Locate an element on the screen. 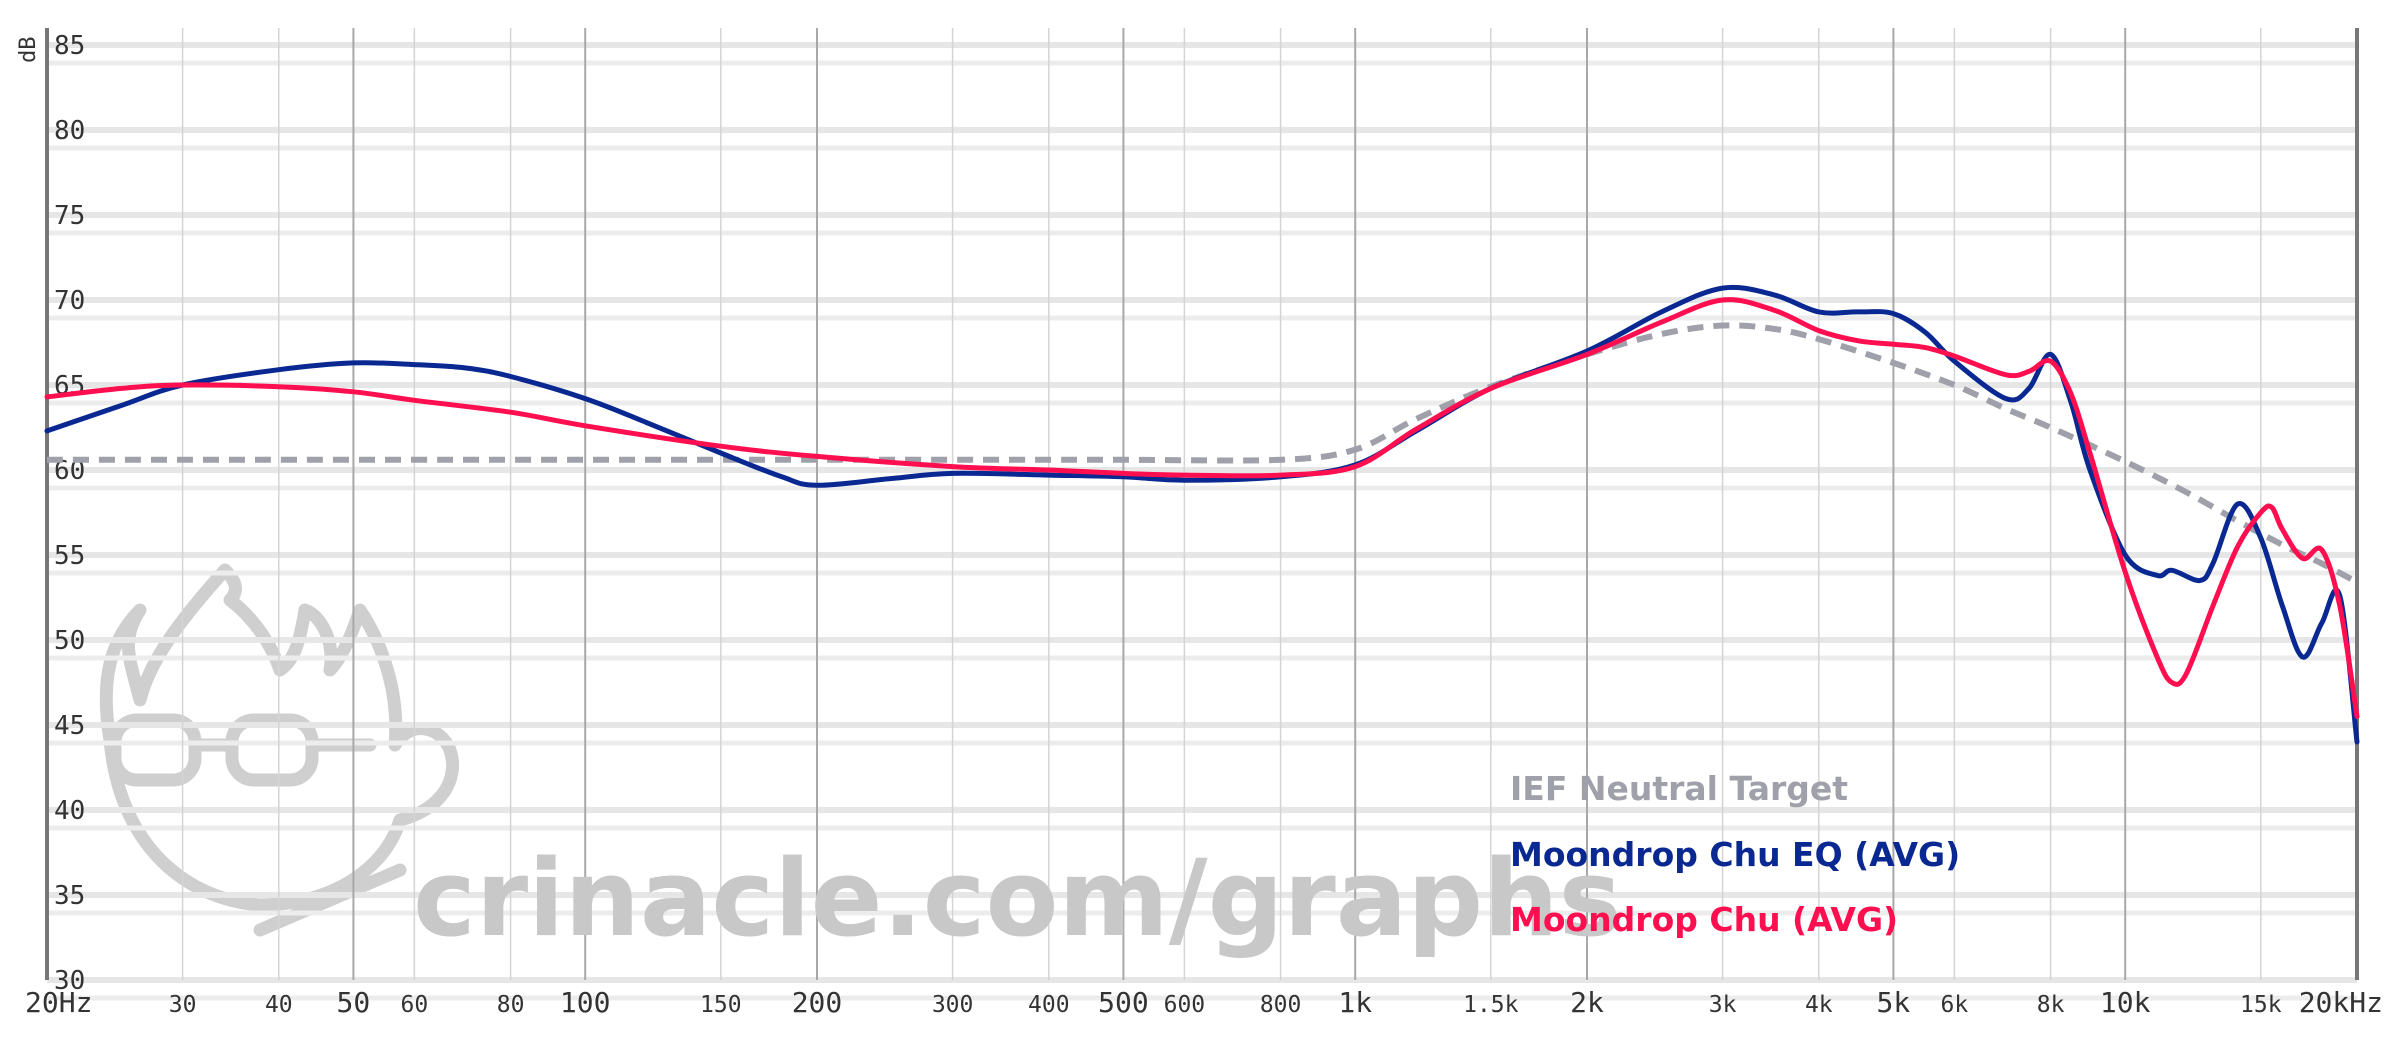 The image size is (2400, 1038). y-tick-label: 80 is located at coordinates (69, 131).